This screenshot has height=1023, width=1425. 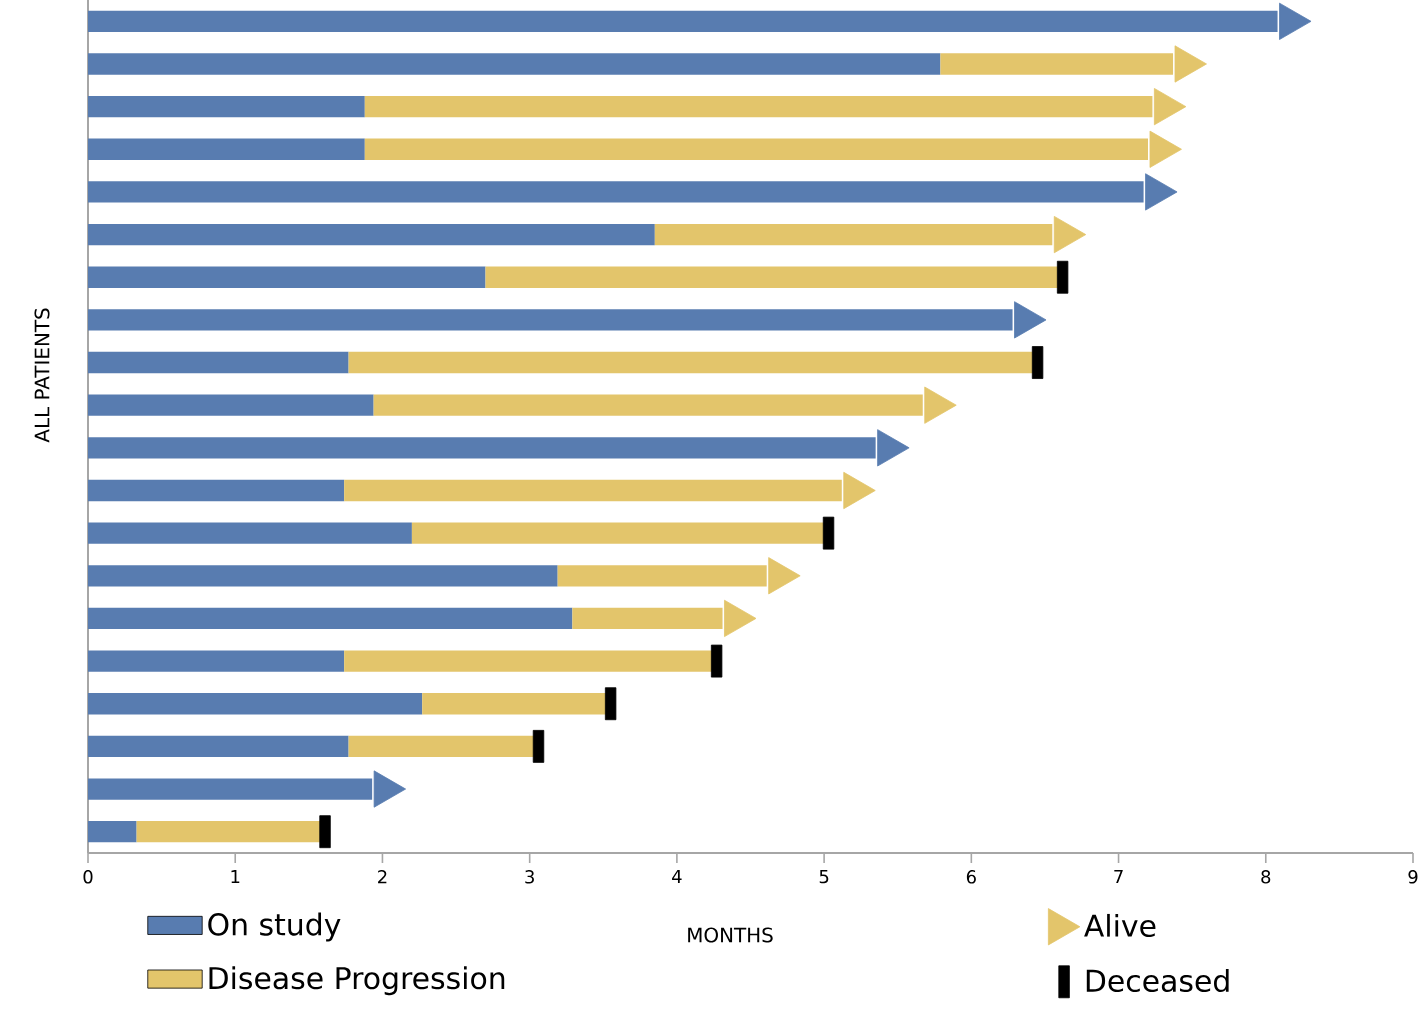 I want to click on x-tick-label: 2, so click(x=382, y=877).